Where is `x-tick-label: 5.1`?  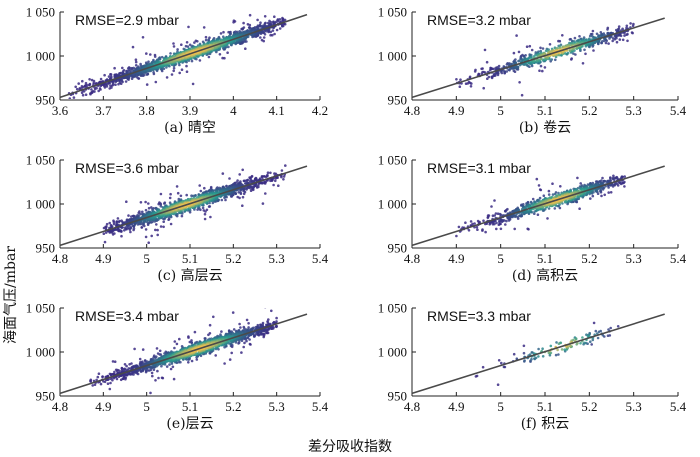 x-tick-label: 5.1 is located at coordinates (545, 110).